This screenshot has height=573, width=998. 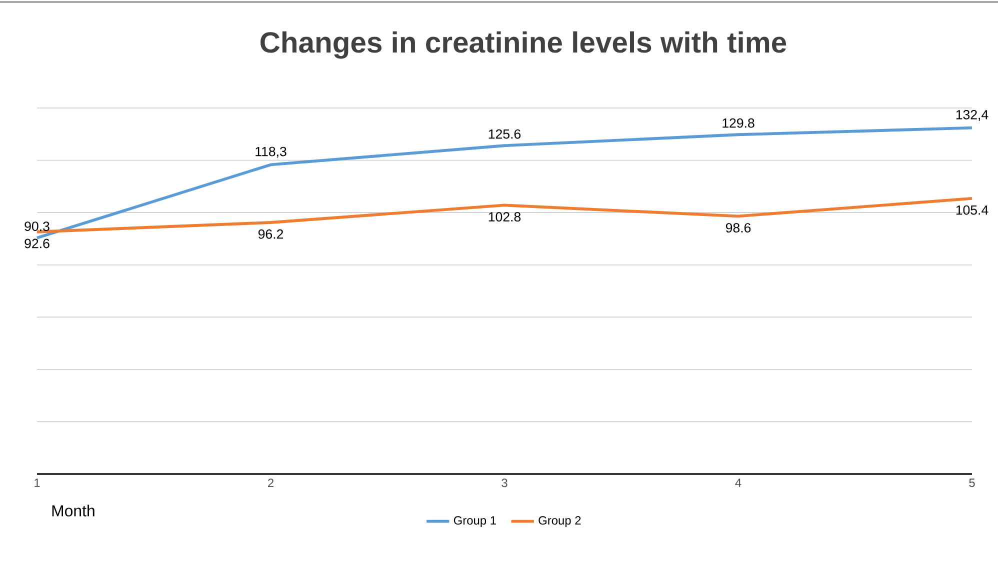 What do you see at coordinates (504, 217) in the screenshot?
I see `data-label: 102.8` at bounding box center [504, 217].